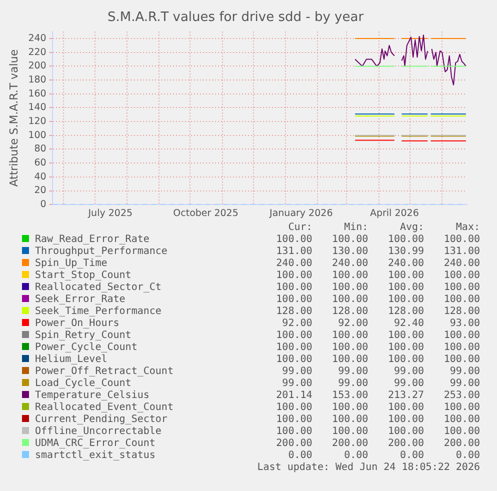 The image size is (497, 491). I want to click on y-tick-label: 140, so click(37, 108).